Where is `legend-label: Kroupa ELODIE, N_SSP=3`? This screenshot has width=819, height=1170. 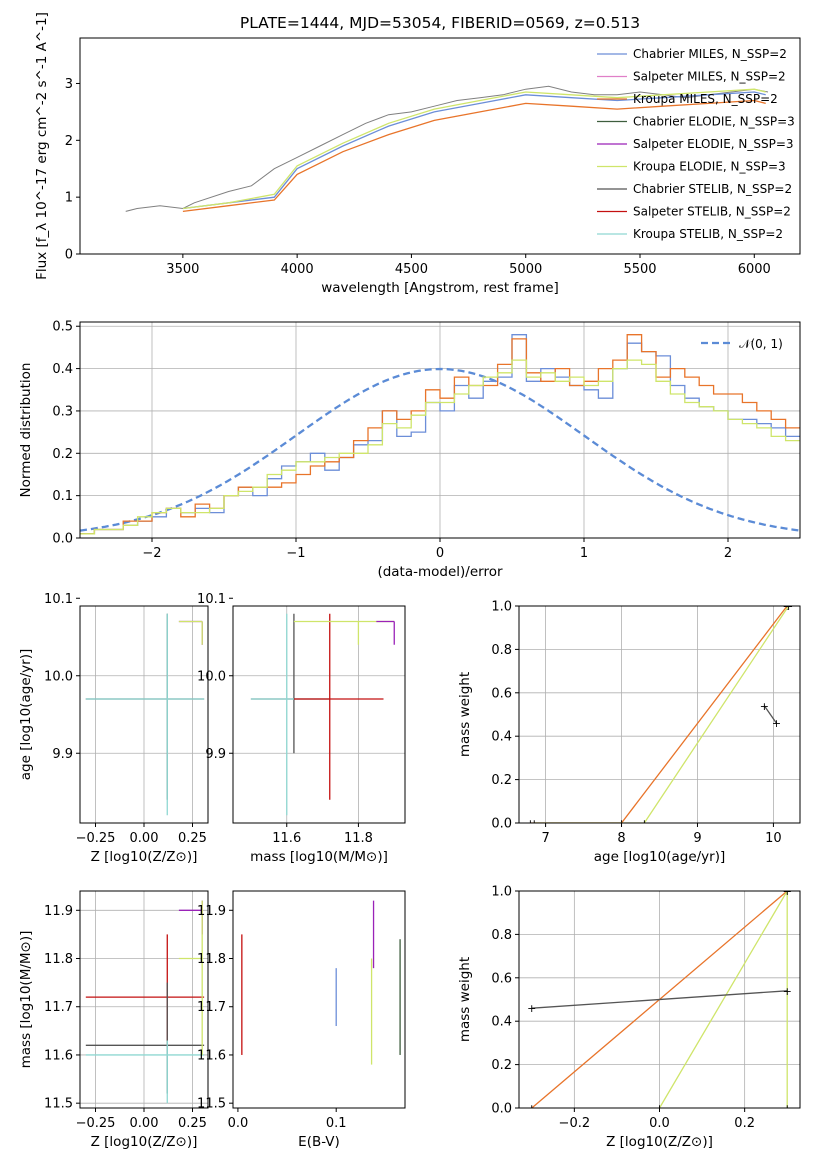
legend-label: Kroupa ELODIE, N_SSP=3 is located at coordinates (709, 167).